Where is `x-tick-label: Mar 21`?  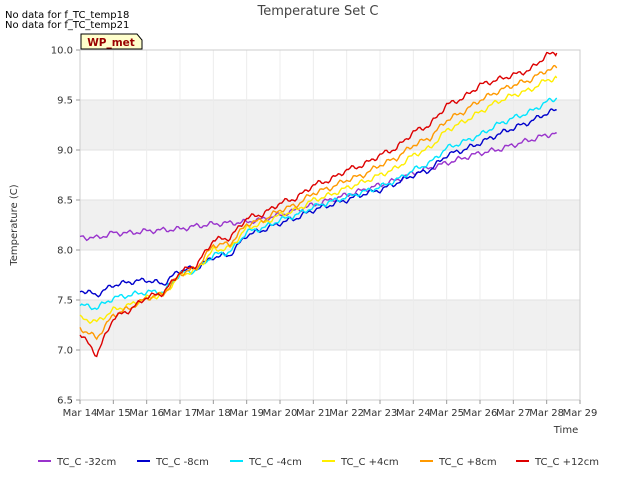
x-tick-label: Mar 21 is located at coordinates (313, 413).